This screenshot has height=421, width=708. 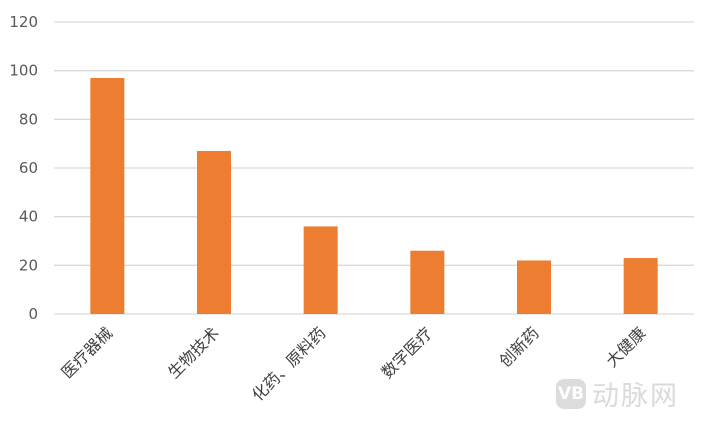 What do you see at coordinates (288, 363) in the screenshot?
I see `x-tick-label: 化药、原料药` at bounding box center [288, 363].